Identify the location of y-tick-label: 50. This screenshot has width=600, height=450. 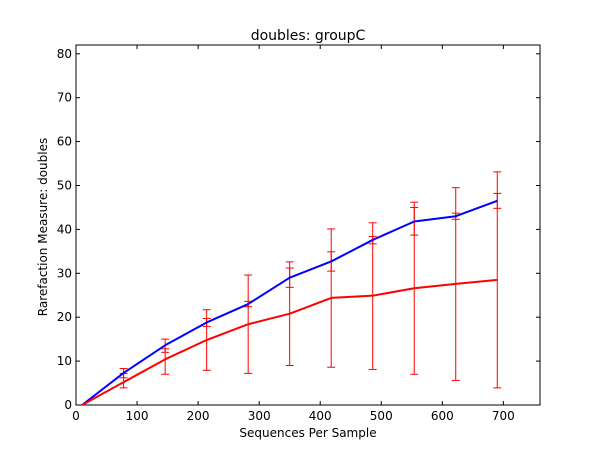
(64, 185).